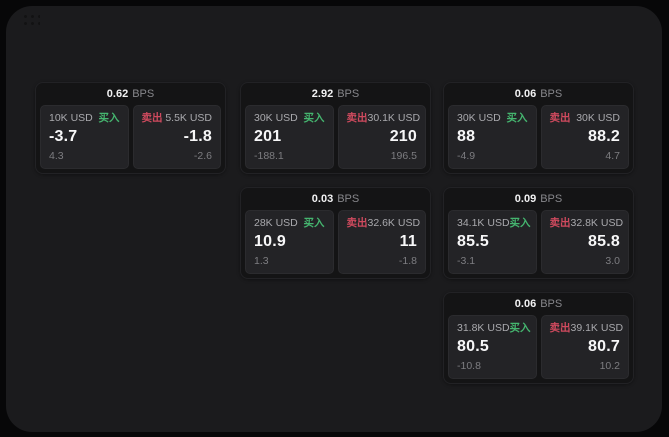 This screenshot has height=437, width=669. What do you see at coordinates (492, 242) in the screenshot?
I see `buy-panel: 34.1K USD 买入 85.5 -3.1` at bounding box center [492, 242].